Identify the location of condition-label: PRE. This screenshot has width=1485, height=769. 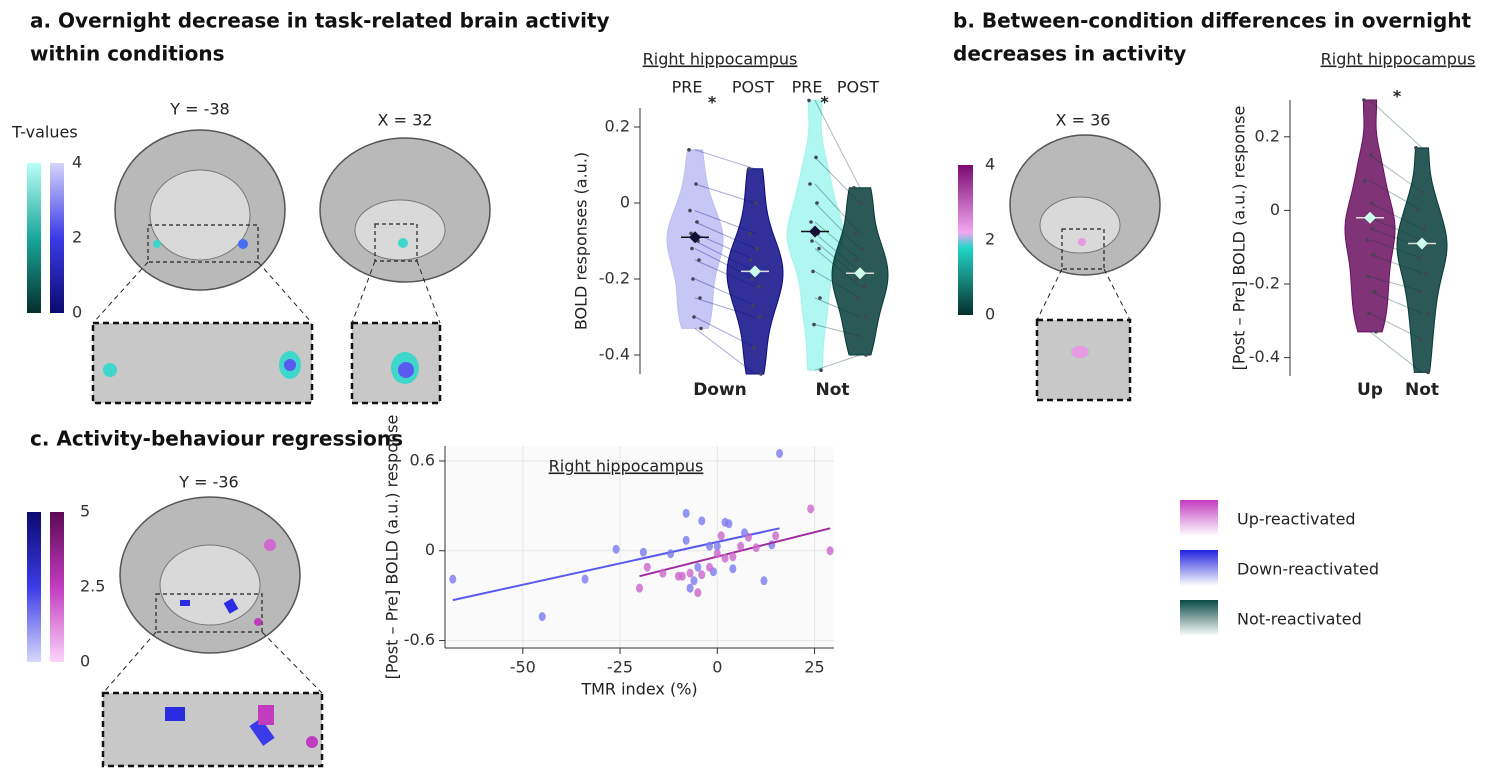
(687, 87).